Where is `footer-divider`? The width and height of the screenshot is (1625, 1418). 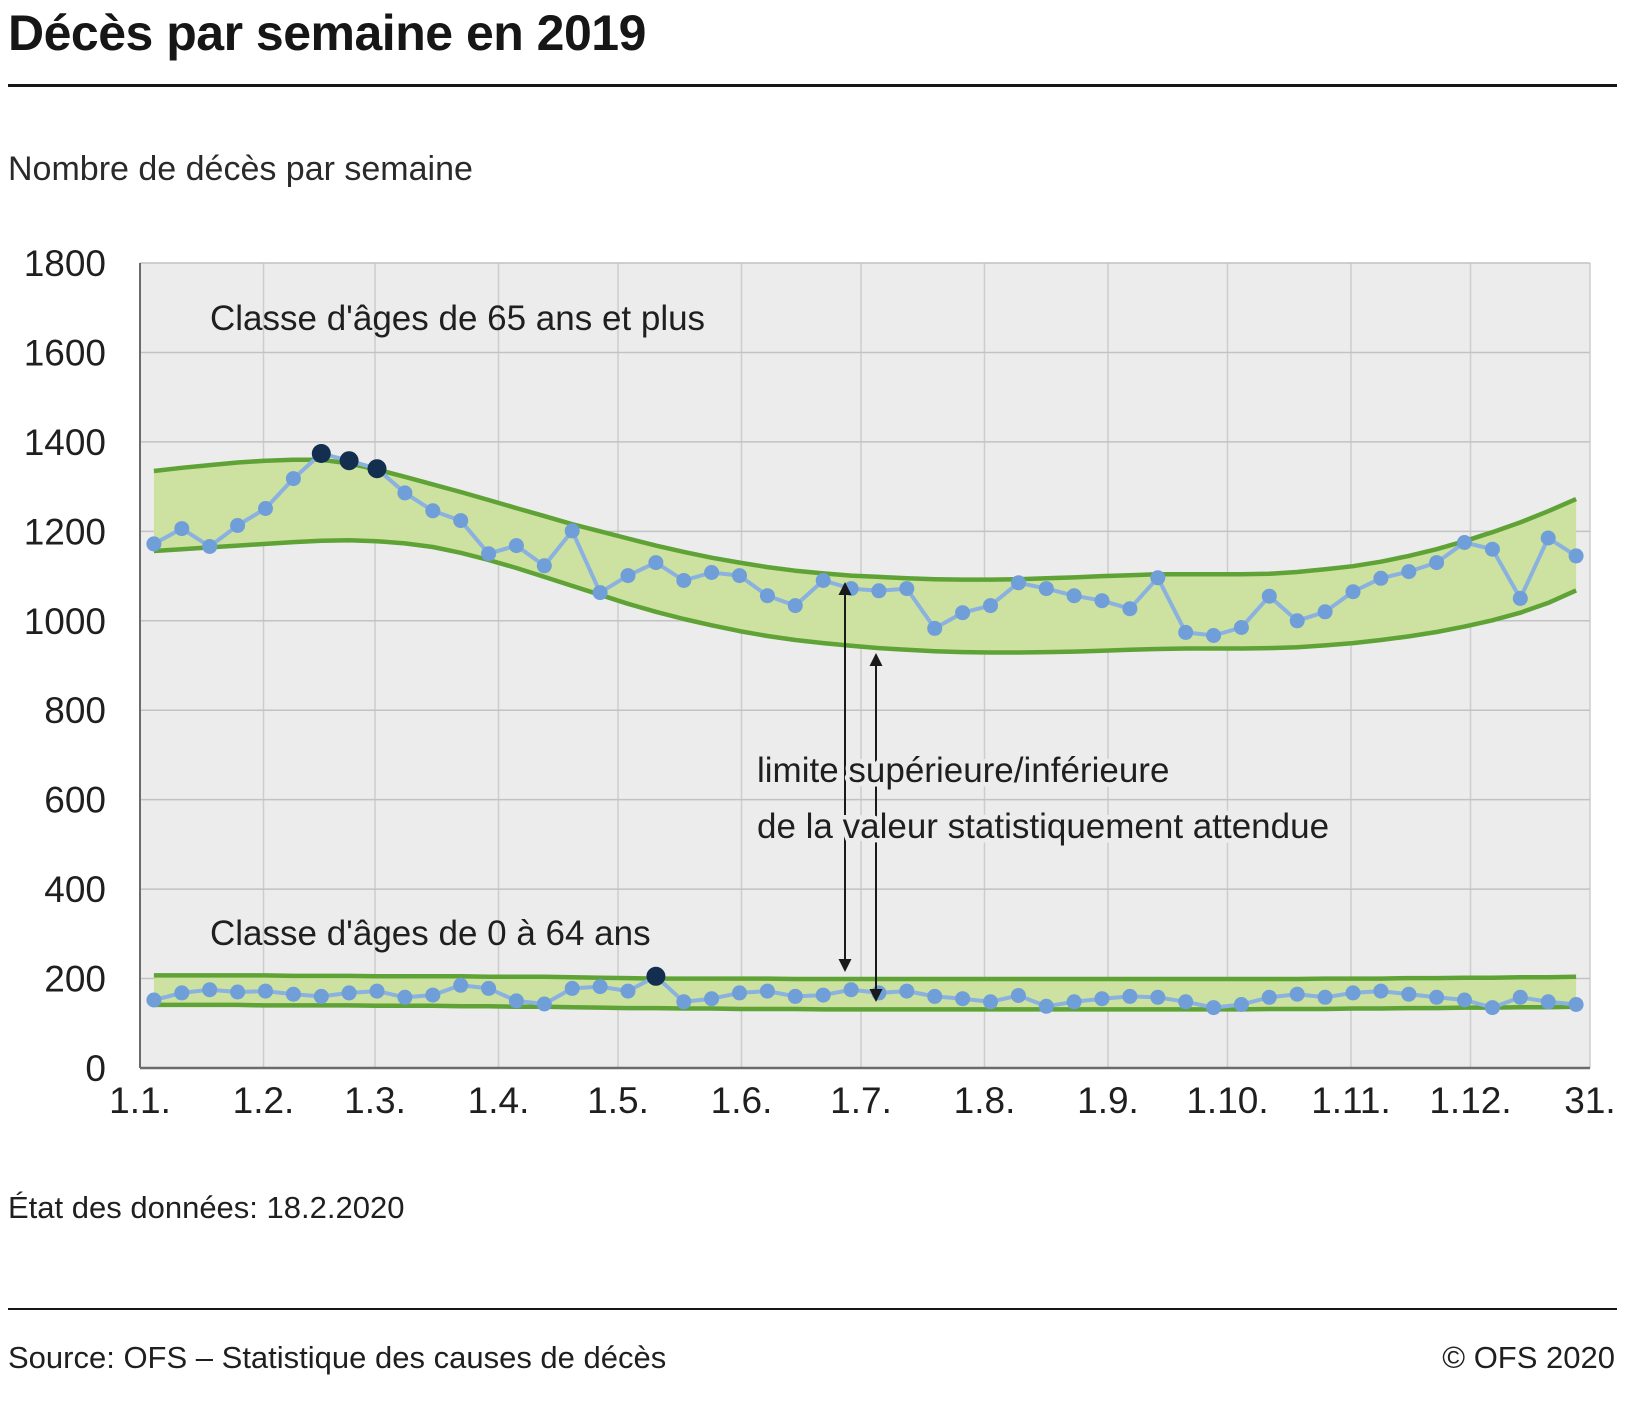
footer-divider is located at coordinates (812, 1309).